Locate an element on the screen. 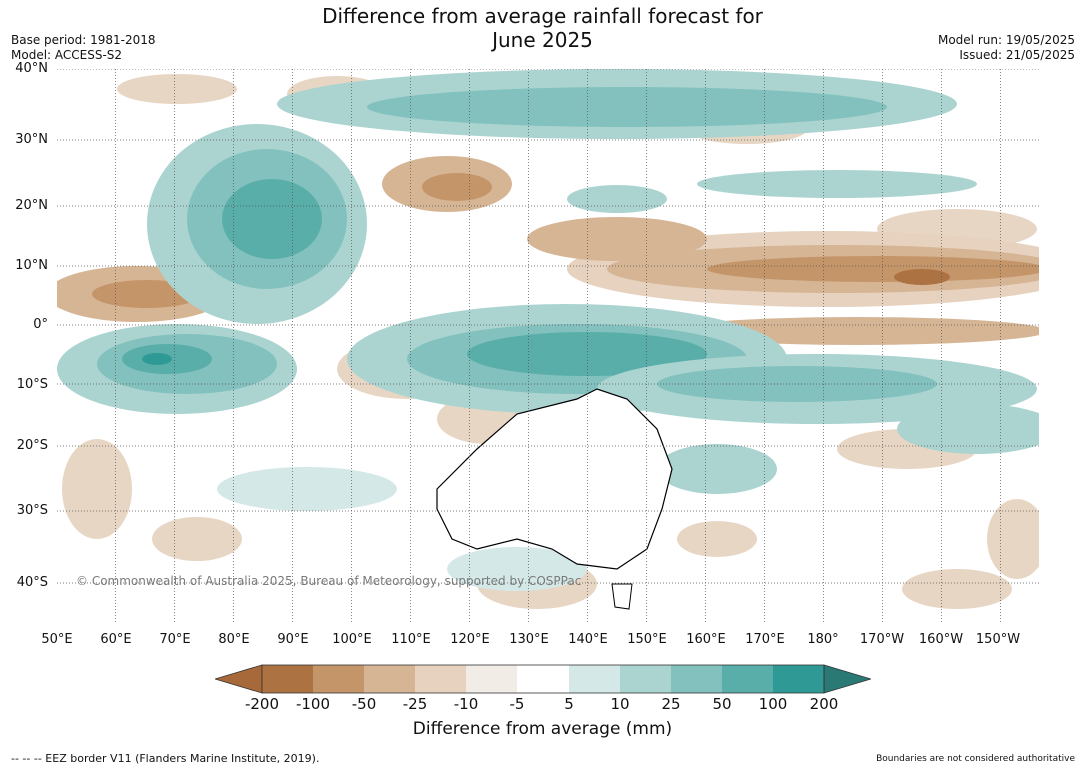 The width and height of the screenshot is (1085, 770). colorbar-svg is located at coordinates (543, 679).